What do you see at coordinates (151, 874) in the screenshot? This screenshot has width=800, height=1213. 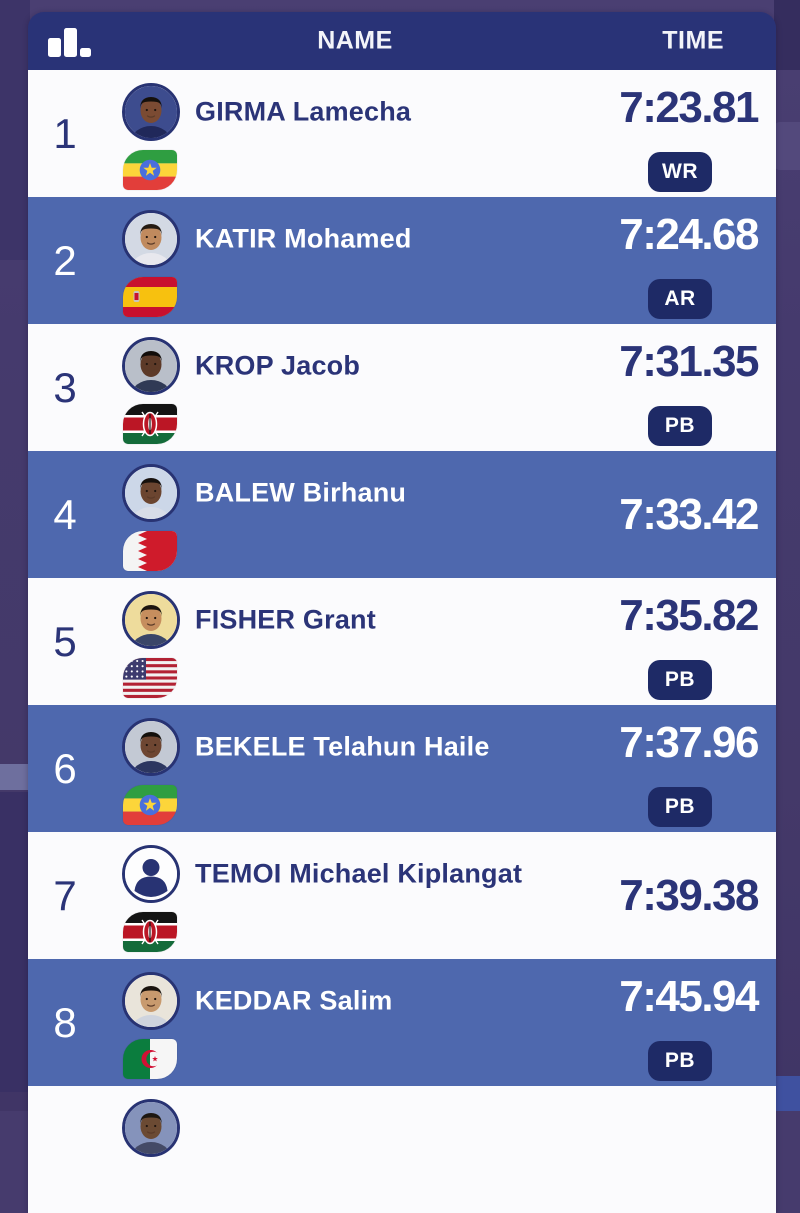 I see `person-icon` at bounding box center [151, 874].